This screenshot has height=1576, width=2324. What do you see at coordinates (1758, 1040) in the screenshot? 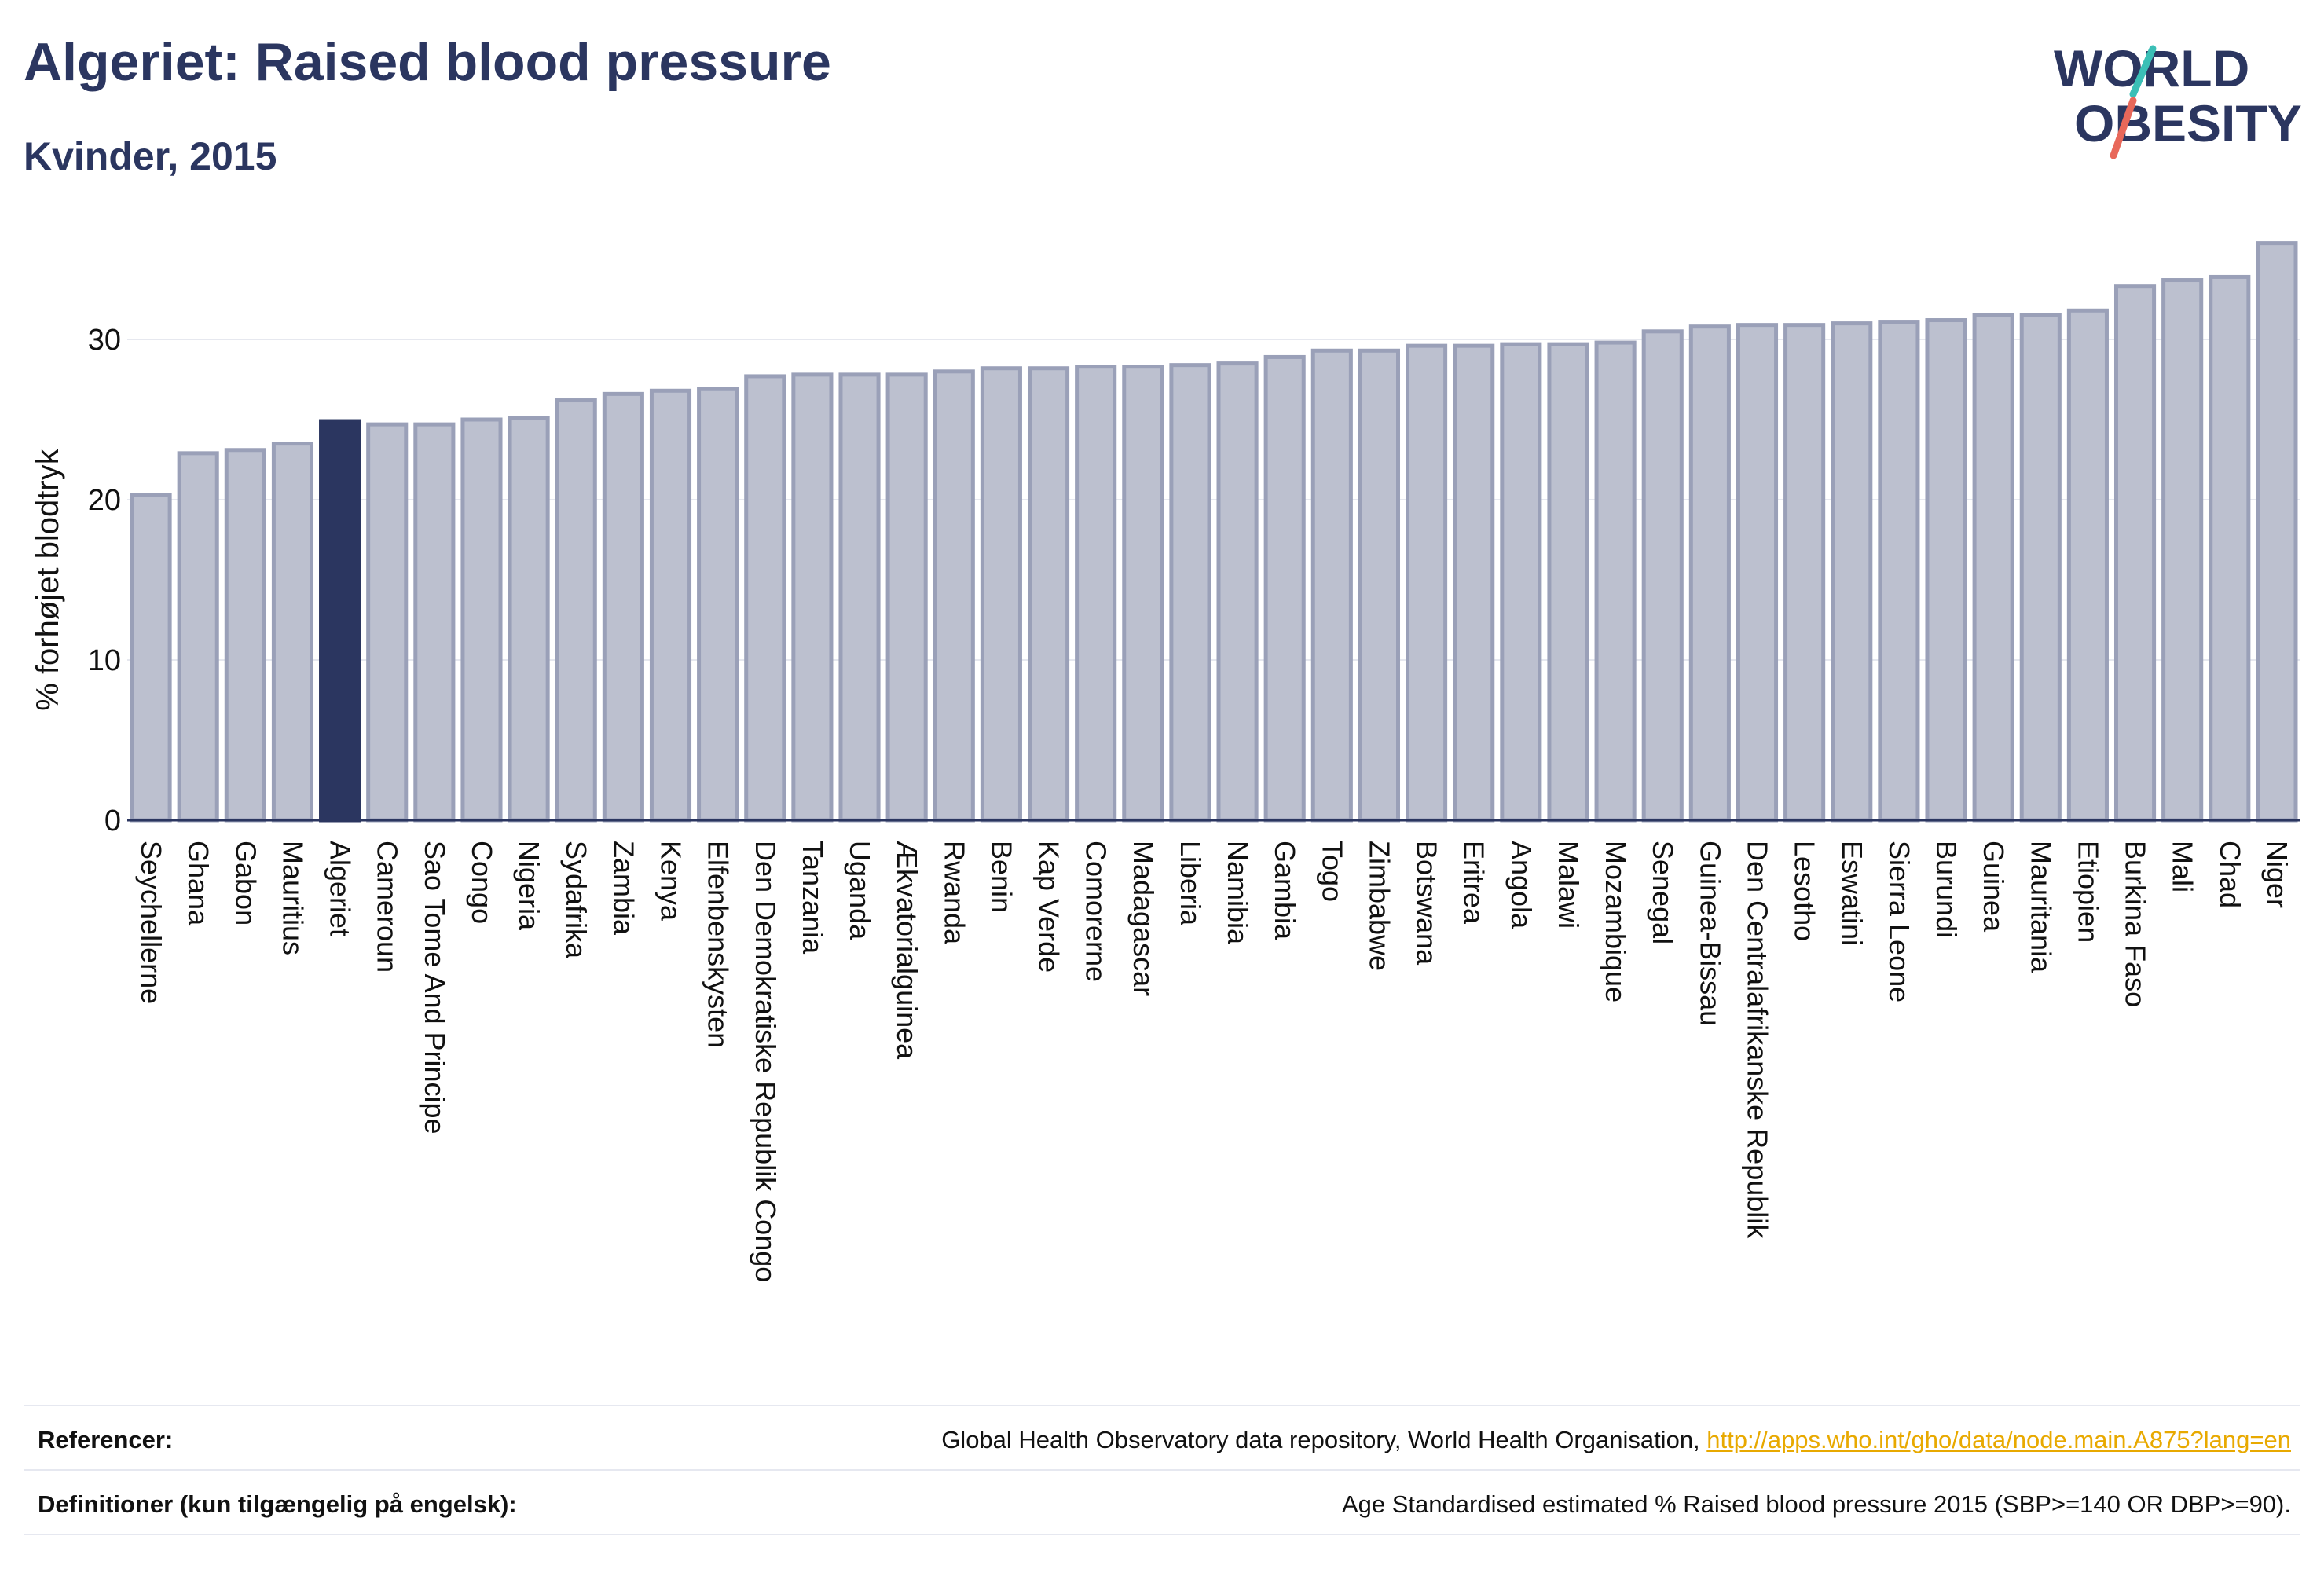
I see `x-tick-label: Den Centralafrikanske Republik` at bounding box center [1758, 1040].